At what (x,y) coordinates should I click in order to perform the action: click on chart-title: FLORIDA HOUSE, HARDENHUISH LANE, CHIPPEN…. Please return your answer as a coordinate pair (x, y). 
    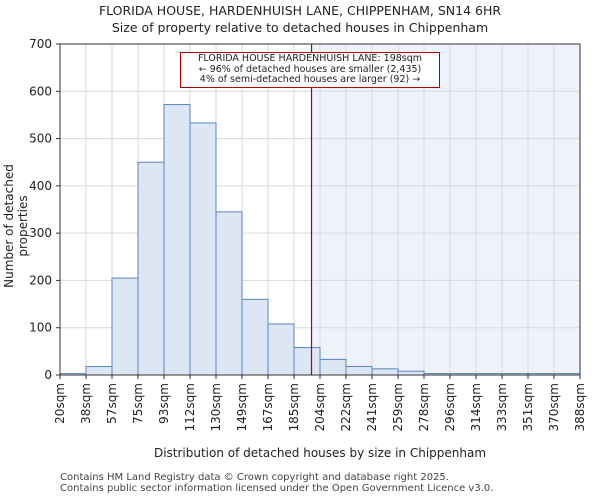
    Looking at the image, I should click on (300, 10).